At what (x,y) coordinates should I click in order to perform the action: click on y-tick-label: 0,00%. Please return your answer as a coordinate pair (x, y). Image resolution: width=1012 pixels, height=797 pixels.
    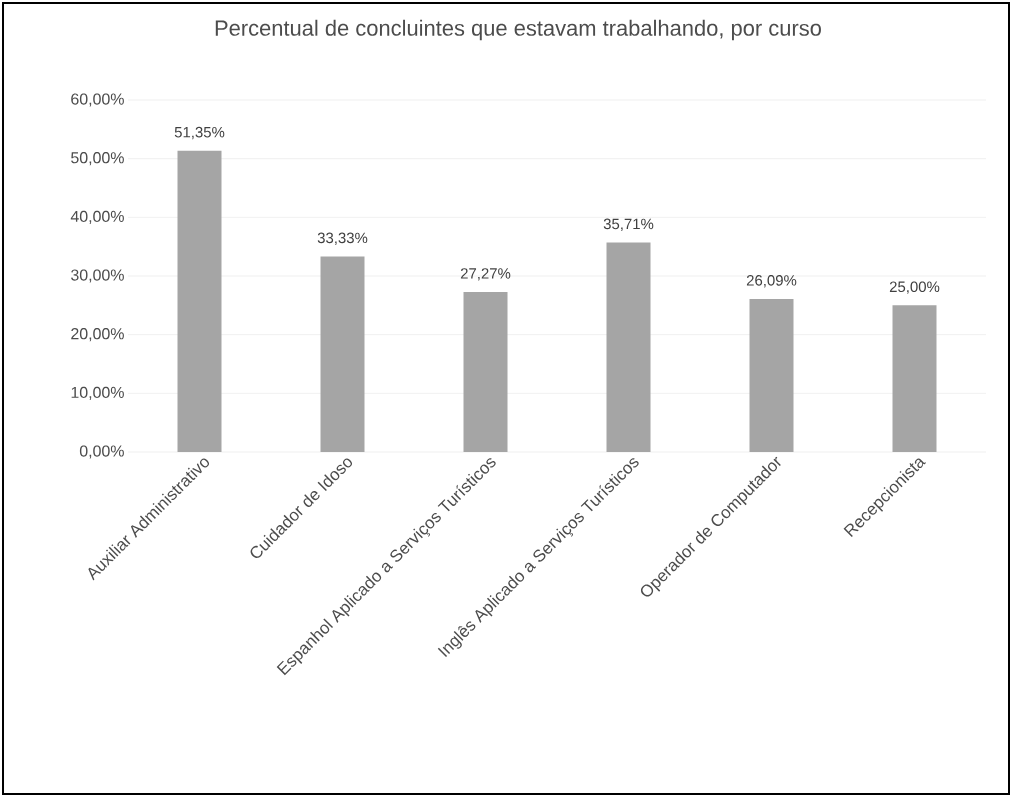
    Looking at the image, I should click on (101, 452).